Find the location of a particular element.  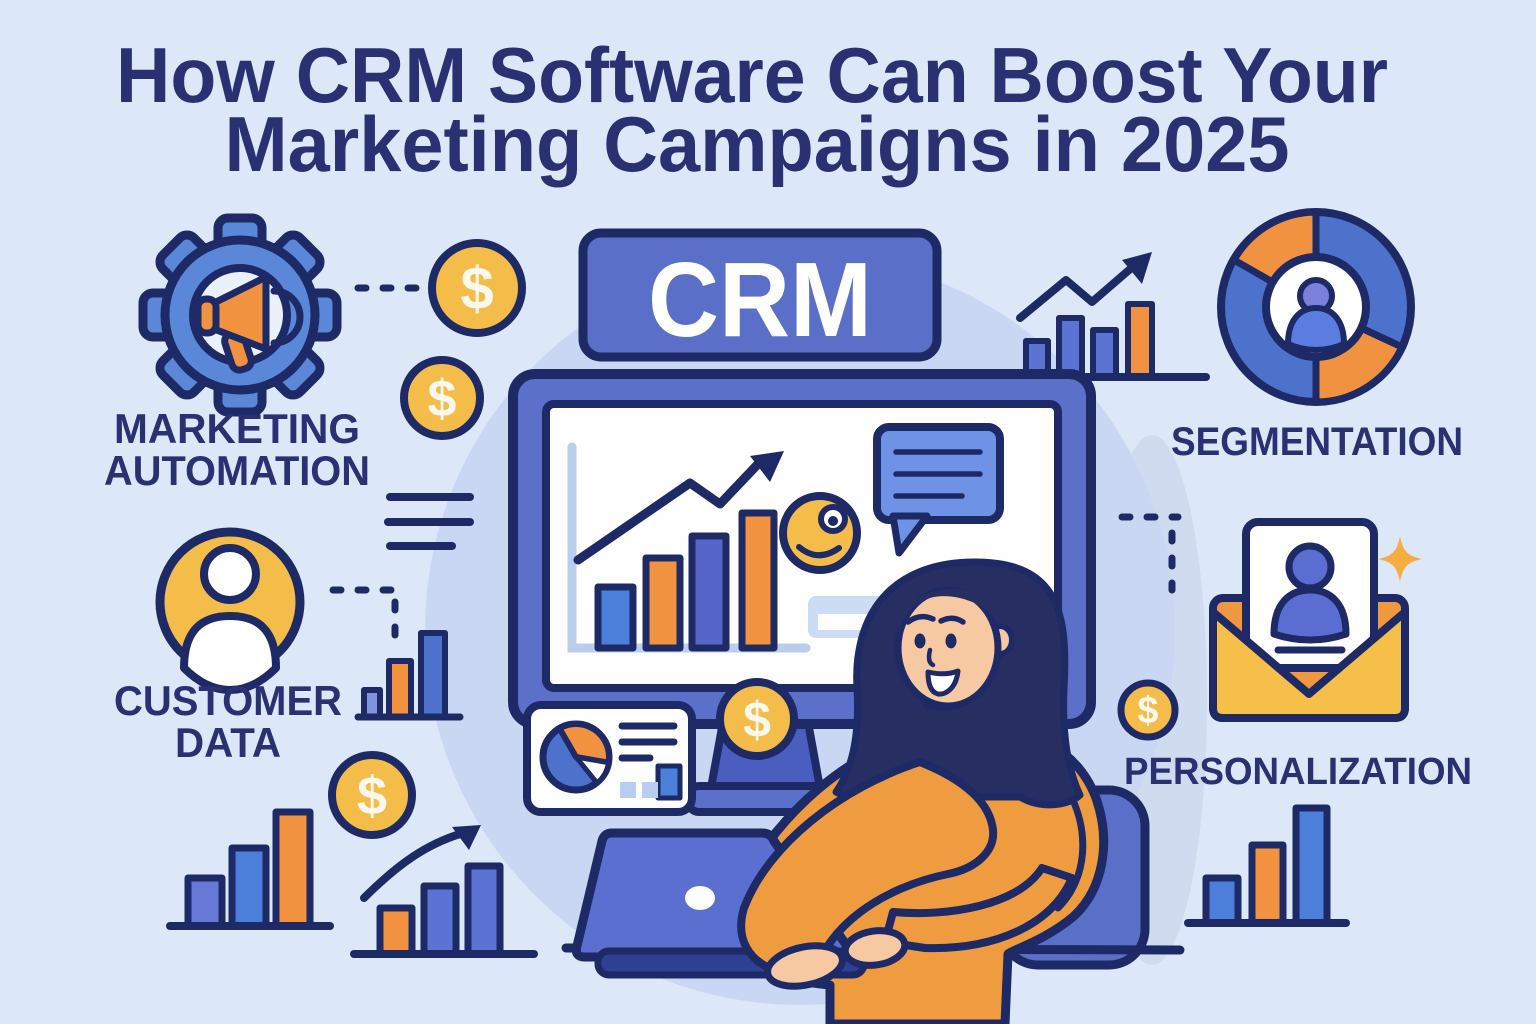

label-customer-data-1: CUSTOMER is located at coordinates (228, 700).